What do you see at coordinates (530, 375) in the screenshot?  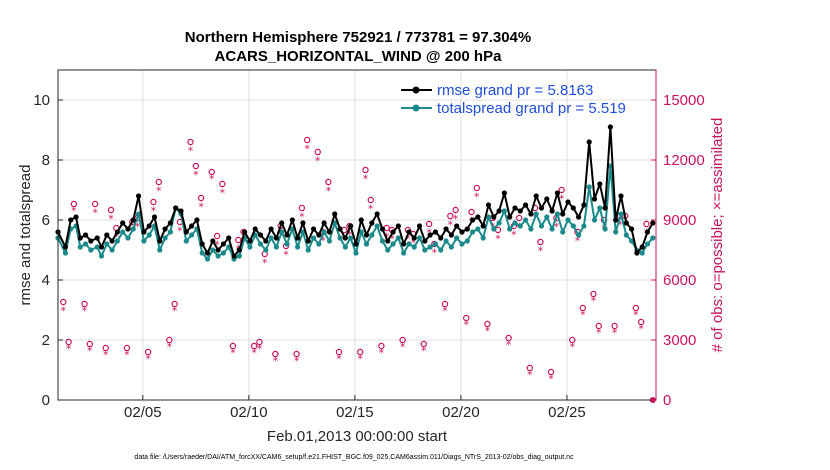 I see `obs-assimilated-66: *` at bounding box center [530, 375].